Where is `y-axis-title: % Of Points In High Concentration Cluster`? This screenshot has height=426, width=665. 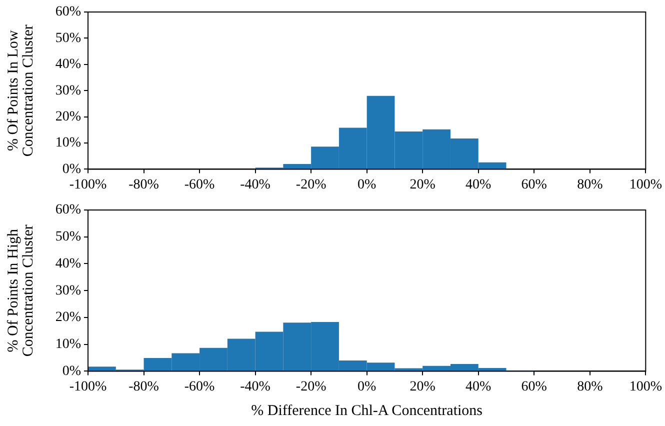 y-axis-title: % Of Points In High Concentration Cluster is located at coordinates (20, 290).